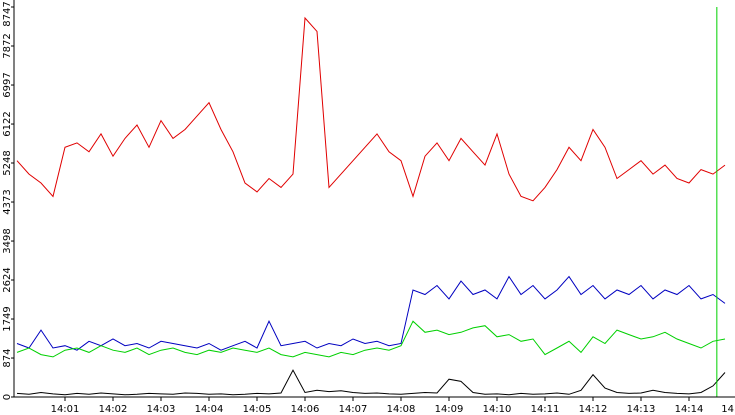 This screenshot has width=735, height=415. Describe the element at coordinates (7, 162) in the screenshot. I see `y-tick-label: 5248` at that location.